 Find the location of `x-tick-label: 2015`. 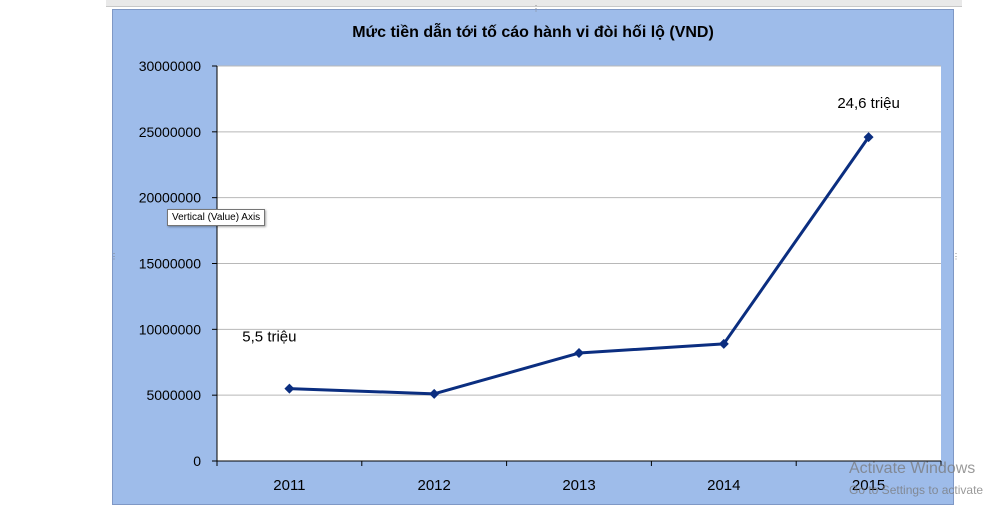

x-tick-label: 2015 is located at coordinates (868, 485).